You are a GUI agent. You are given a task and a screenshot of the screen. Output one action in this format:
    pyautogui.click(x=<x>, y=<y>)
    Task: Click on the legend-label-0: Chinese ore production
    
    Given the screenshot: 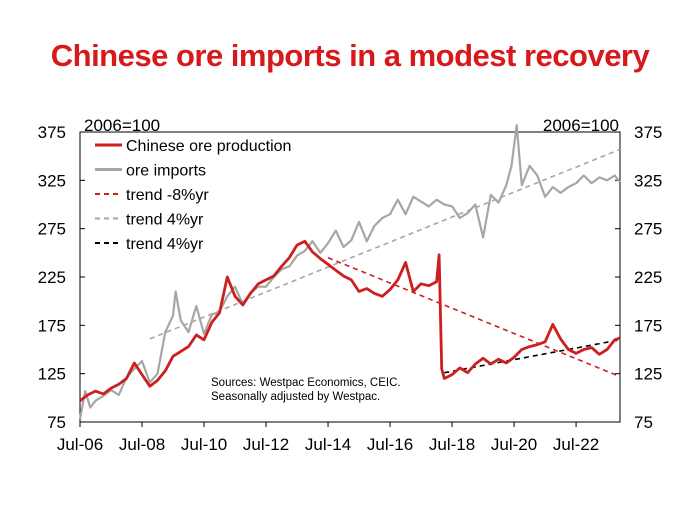 What is the action you would take?
    pyautogui.click(x=208, y=146)
    